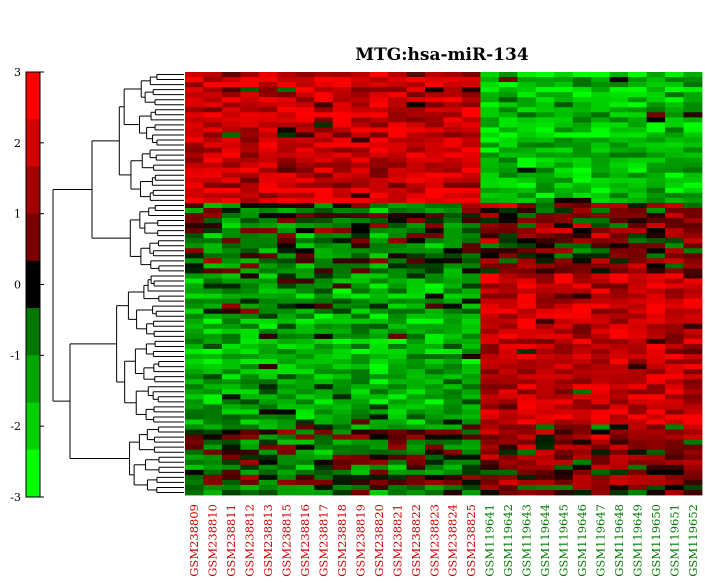 This screenshot has width=705, height=583. What do you see at coordinates (231, 540) in the screenshot?
I see `column-label: GSM238811` at bounding box center [231, 540].